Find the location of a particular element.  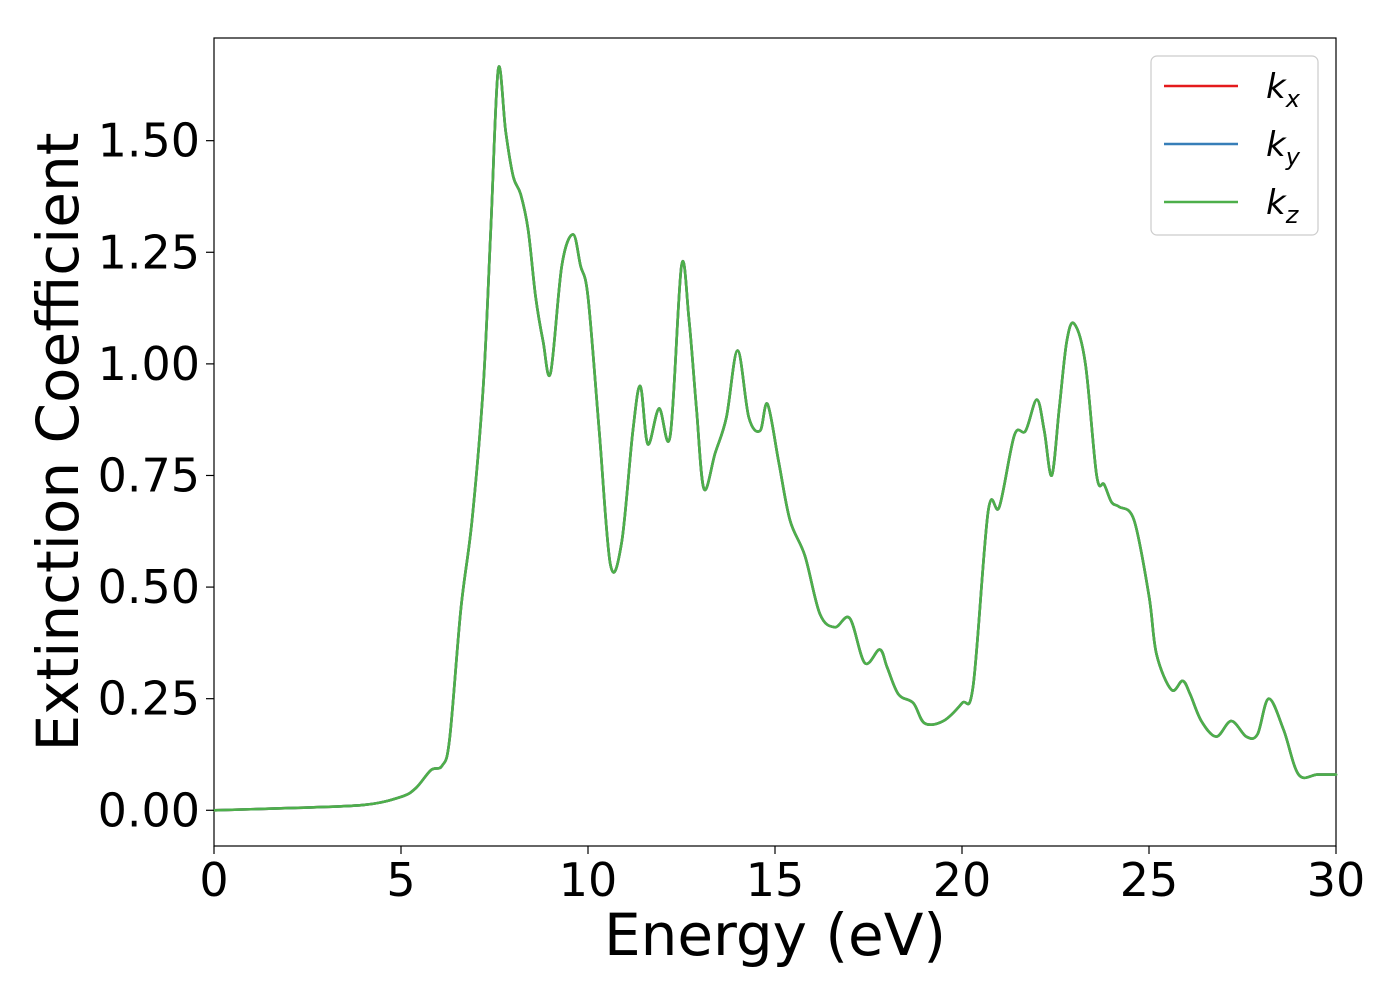

y-tick-label: 0.50 is located at coordinates (149, 587).